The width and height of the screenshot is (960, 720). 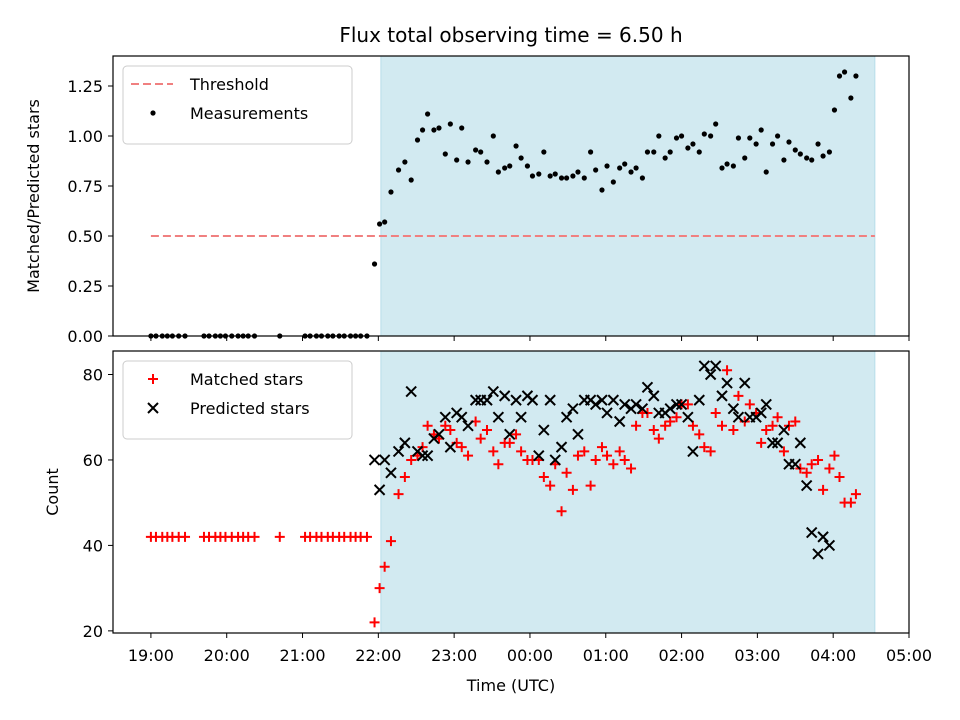 What do you see at coordinates (52, 492) in the screenshot?
I see `bottom-y-axis-label: Count` at bounding box center [52, 492].